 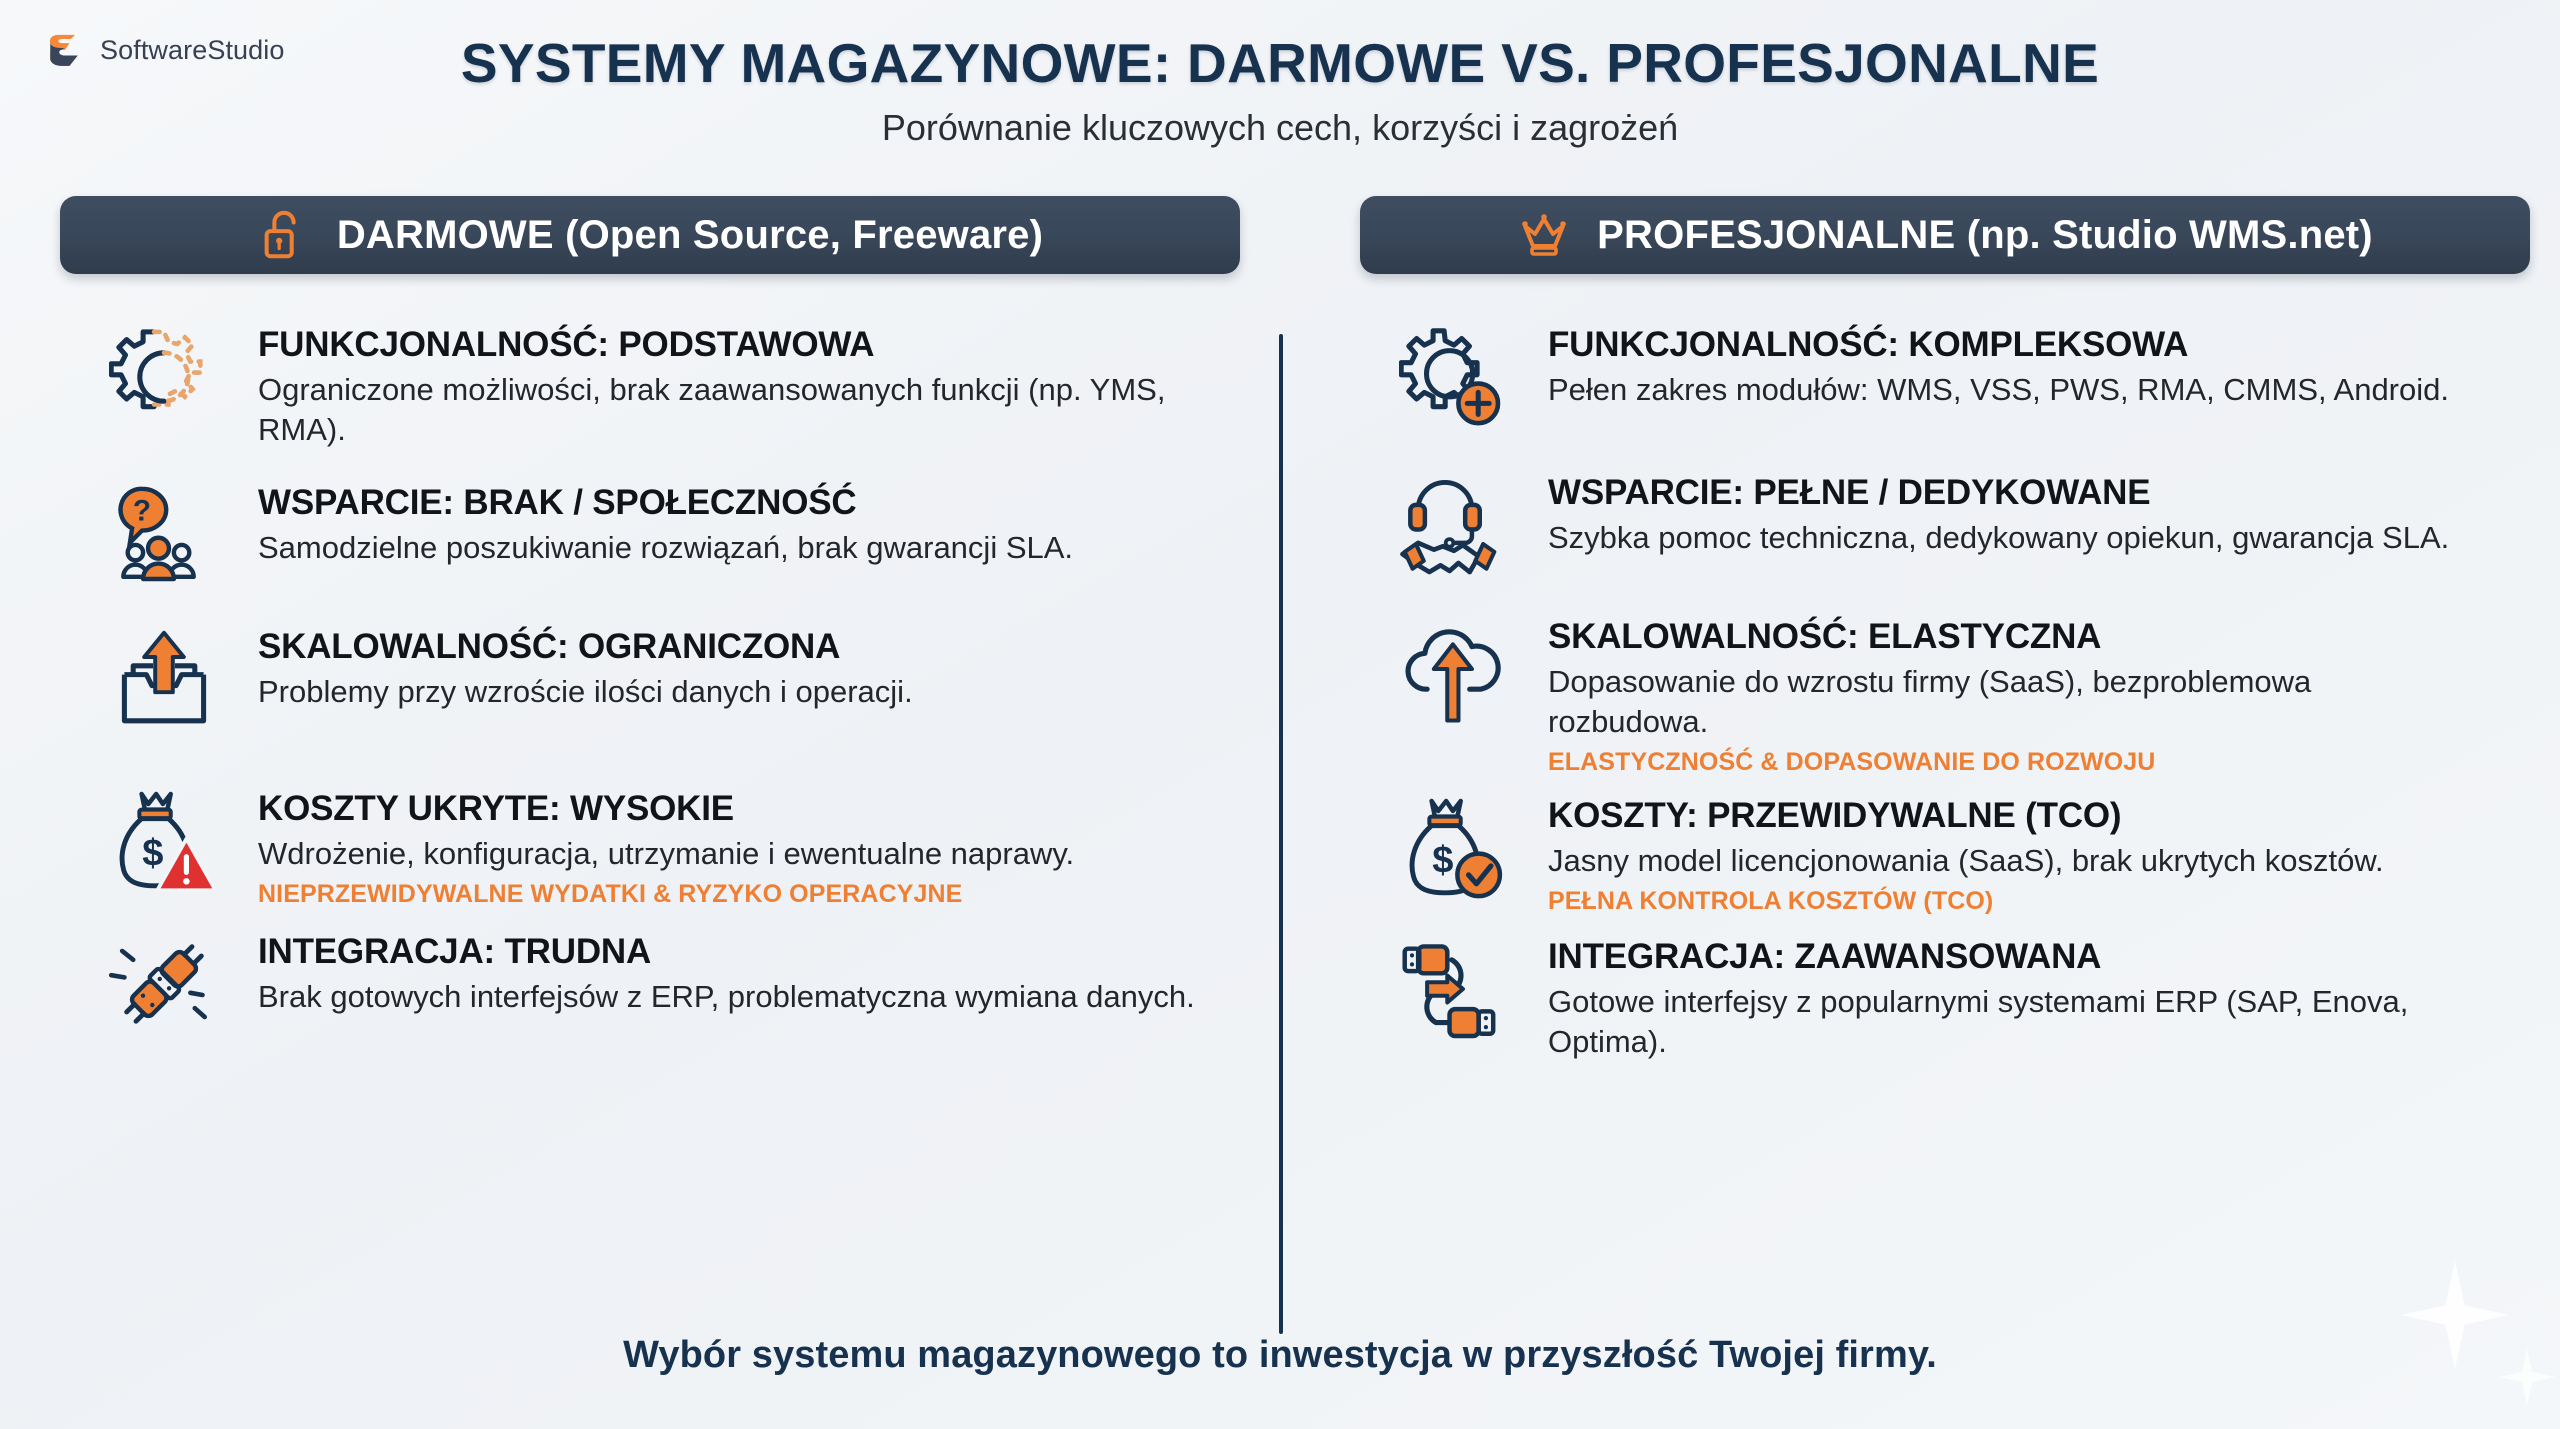 I want to click on list-item-title: WSPARCIE: BRAK / SPOŁECZNOŚĆ, so click(x=557, y=502).